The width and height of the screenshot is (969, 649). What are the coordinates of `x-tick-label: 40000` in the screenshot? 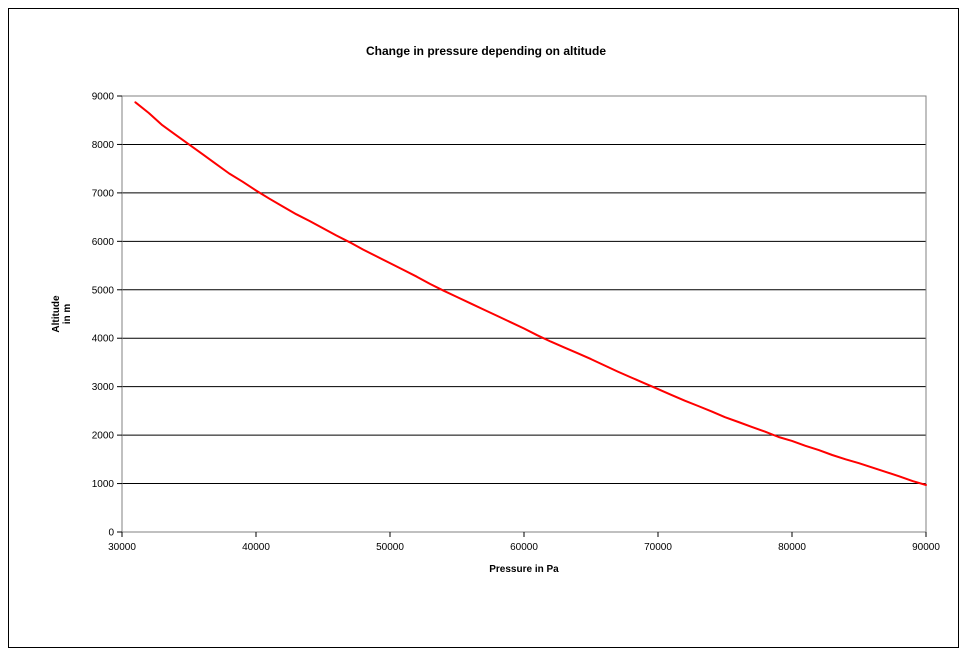 It's located at (256, 547).